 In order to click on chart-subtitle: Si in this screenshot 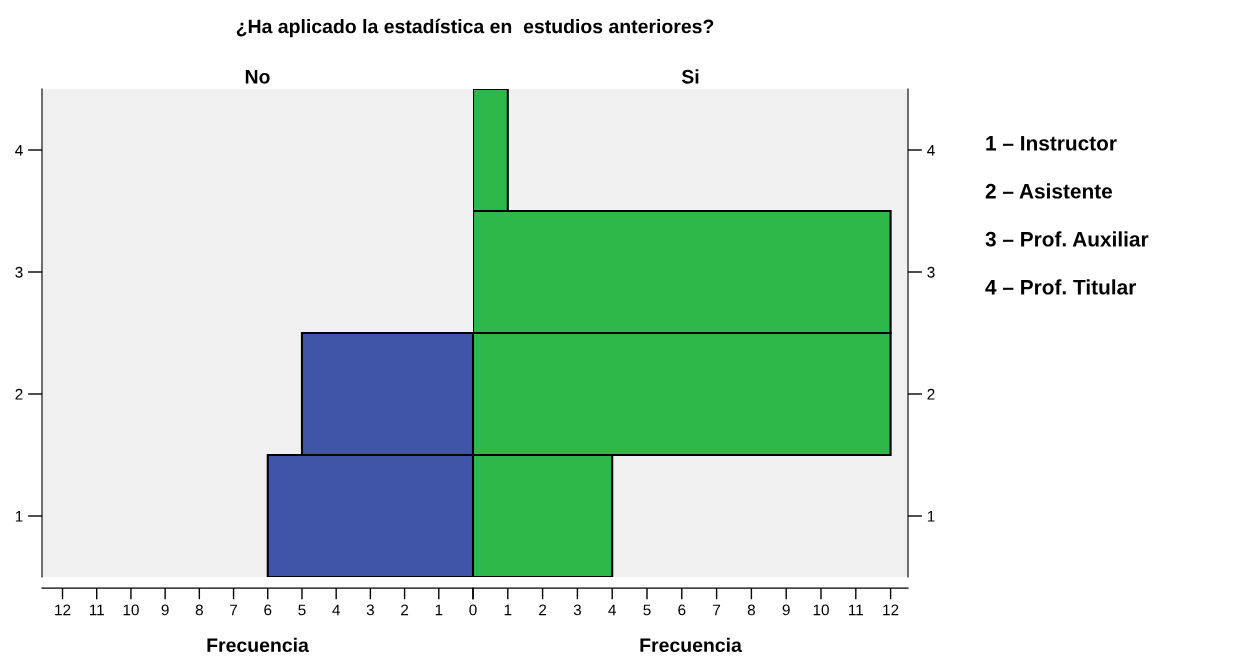, I will do `click(690, 76)`.